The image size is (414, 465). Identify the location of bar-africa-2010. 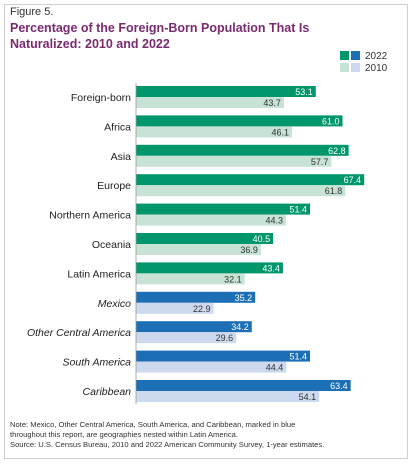
(214, 132).